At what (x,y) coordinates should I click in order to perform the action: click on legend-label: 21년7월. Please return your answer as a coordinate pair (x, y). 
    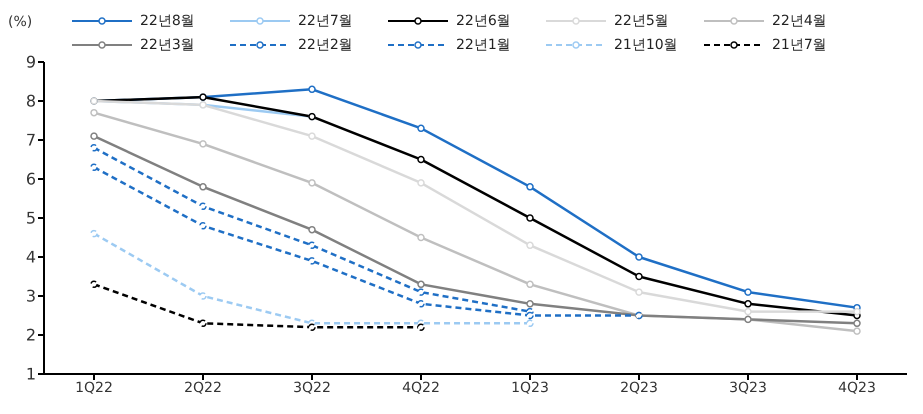
    Looking at the image, I should click on (799, 45).